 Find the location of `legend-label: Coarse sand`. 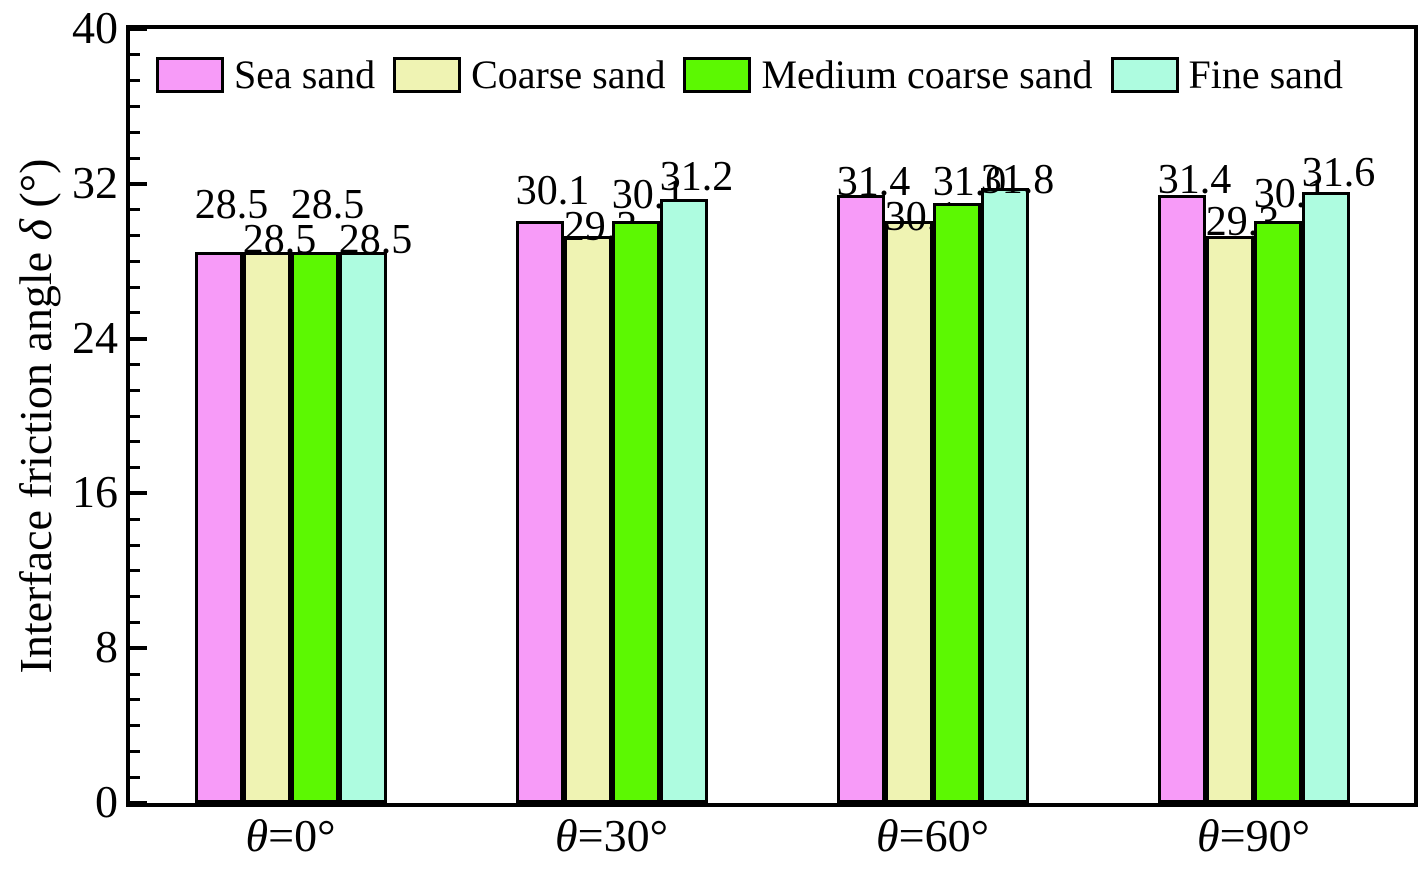

legend-label: Coarse sand is located at coordinates (568, 74).